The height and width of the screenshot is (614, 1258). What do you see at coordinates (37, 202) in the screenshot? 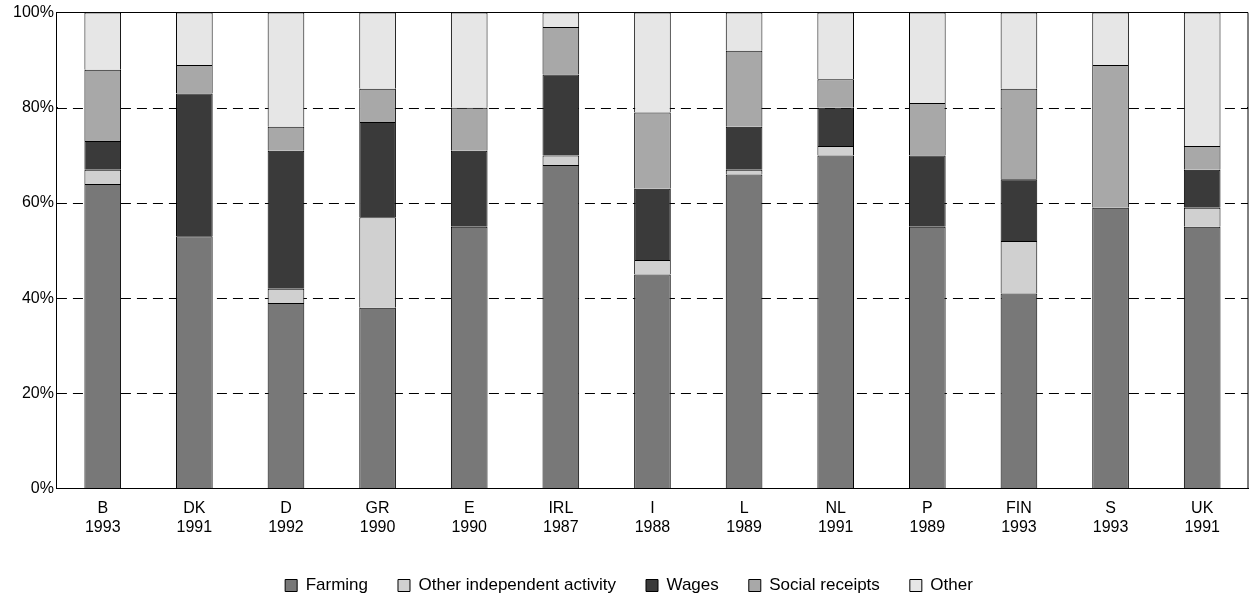
I see `y-tick-label: 60%` at bounding box center [37, 202].